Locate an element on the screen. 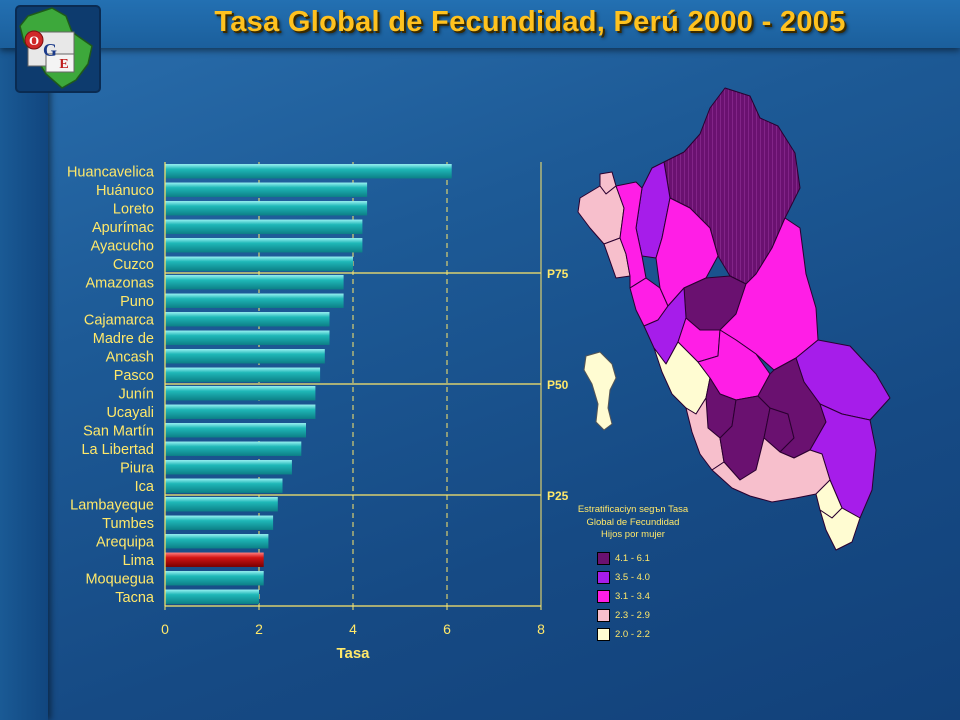 The image size is (960, 720). x-tick-label: 4 is located at coordinates (353, 629).